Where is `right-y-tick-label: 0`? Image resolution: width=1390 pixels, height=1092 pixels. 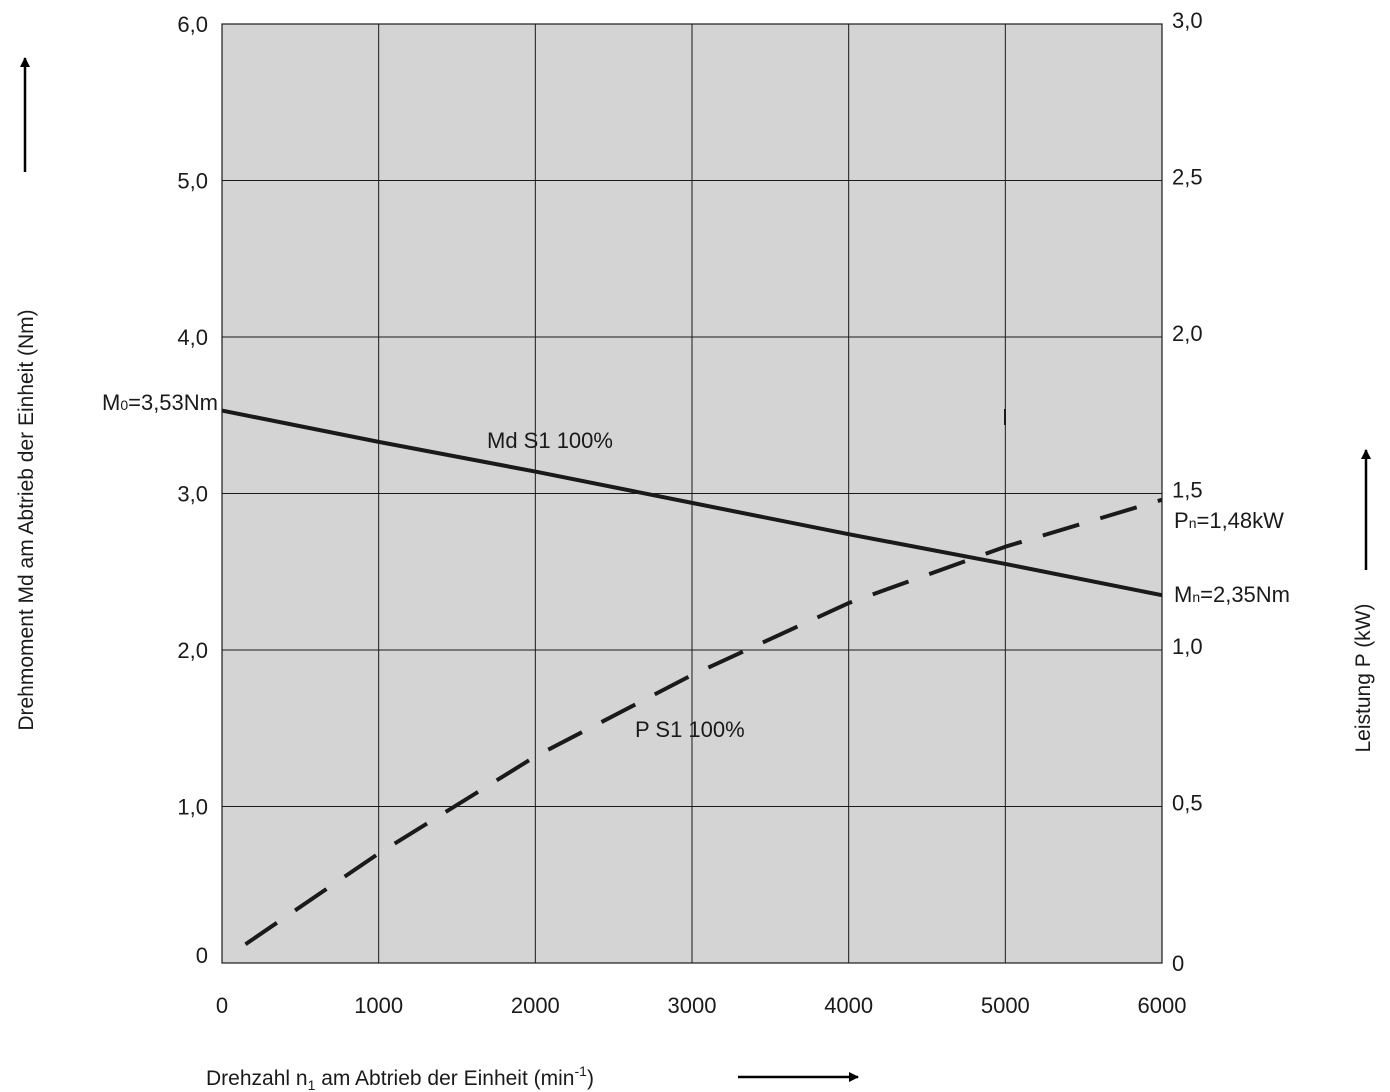
right-y-tick-label: 0 is located at coordinates (1178, 963).